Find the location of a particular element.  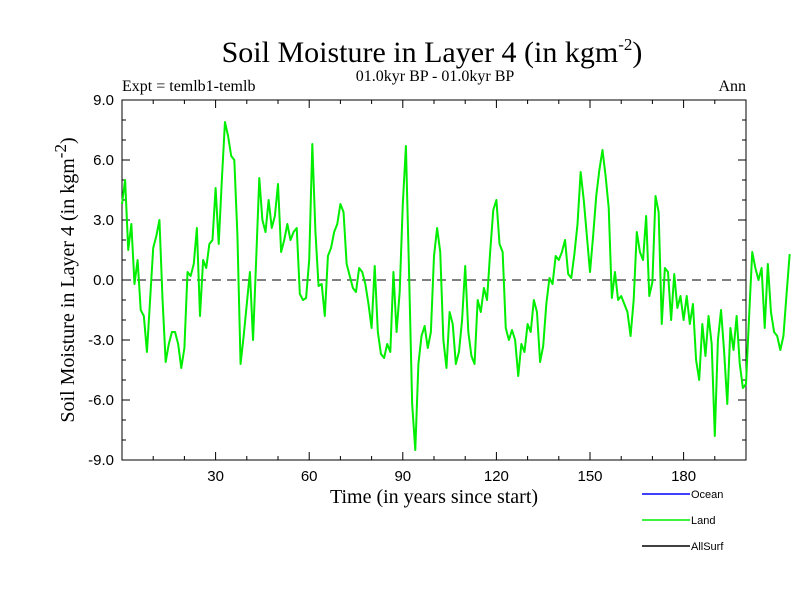

y-axis-title: Soil Moisture in Layer 4 (in kgm-2) is located at coordinates (65, 279).